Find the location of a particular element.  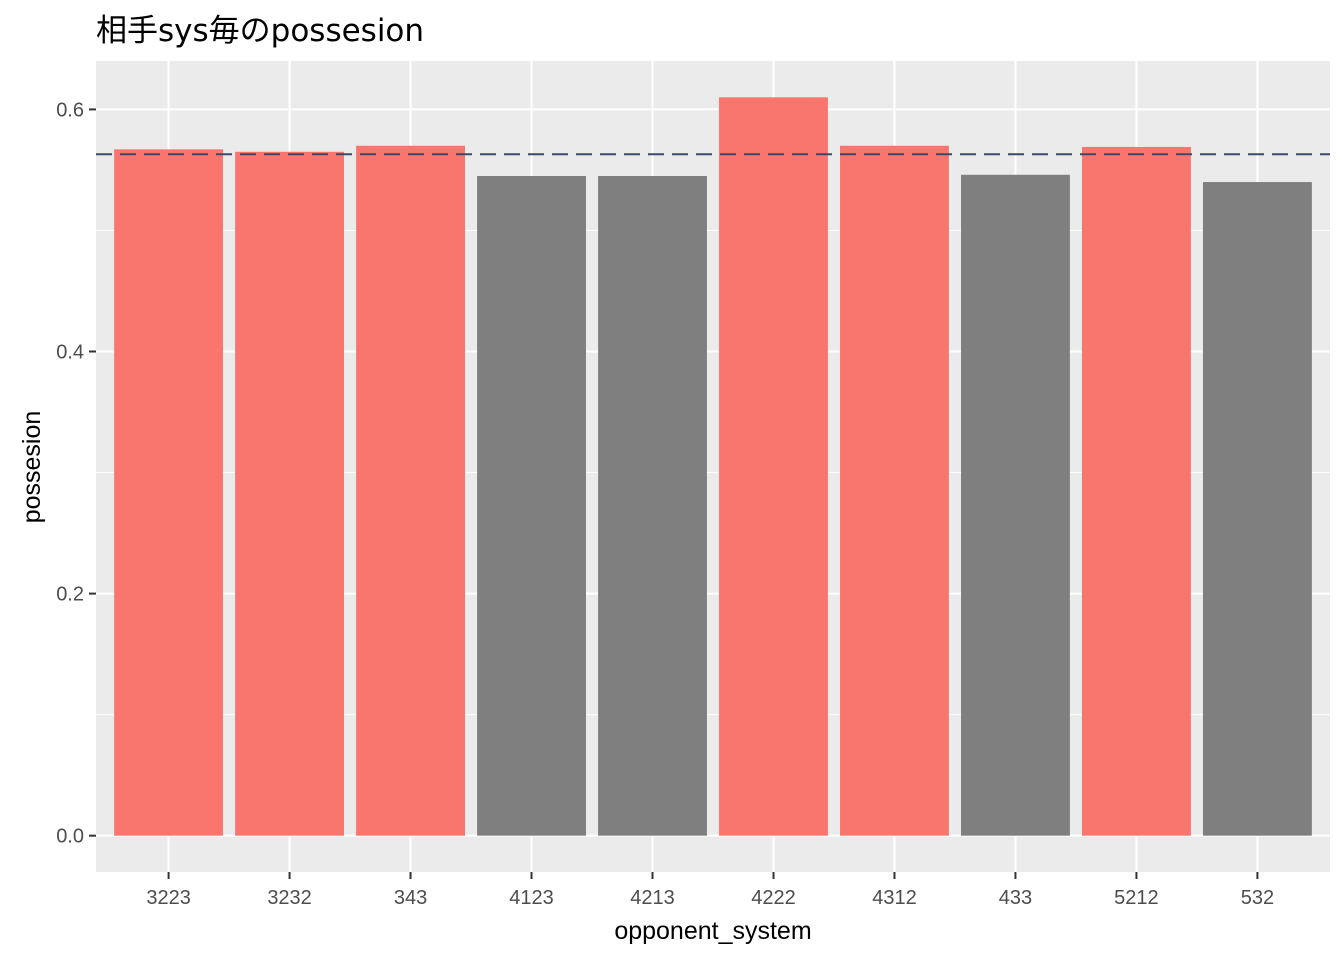

x-axis-title: opponent_system is located at coordinates (712, 931).